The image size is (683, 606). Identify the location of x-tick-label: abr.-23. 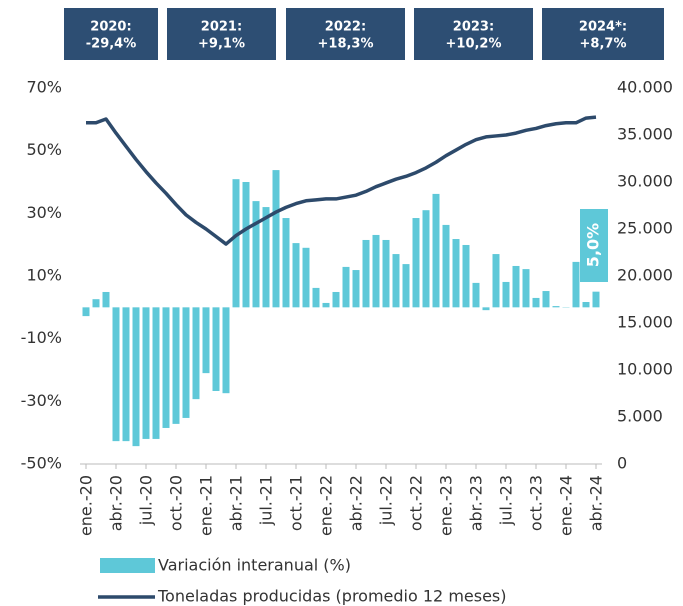
(476, 503).